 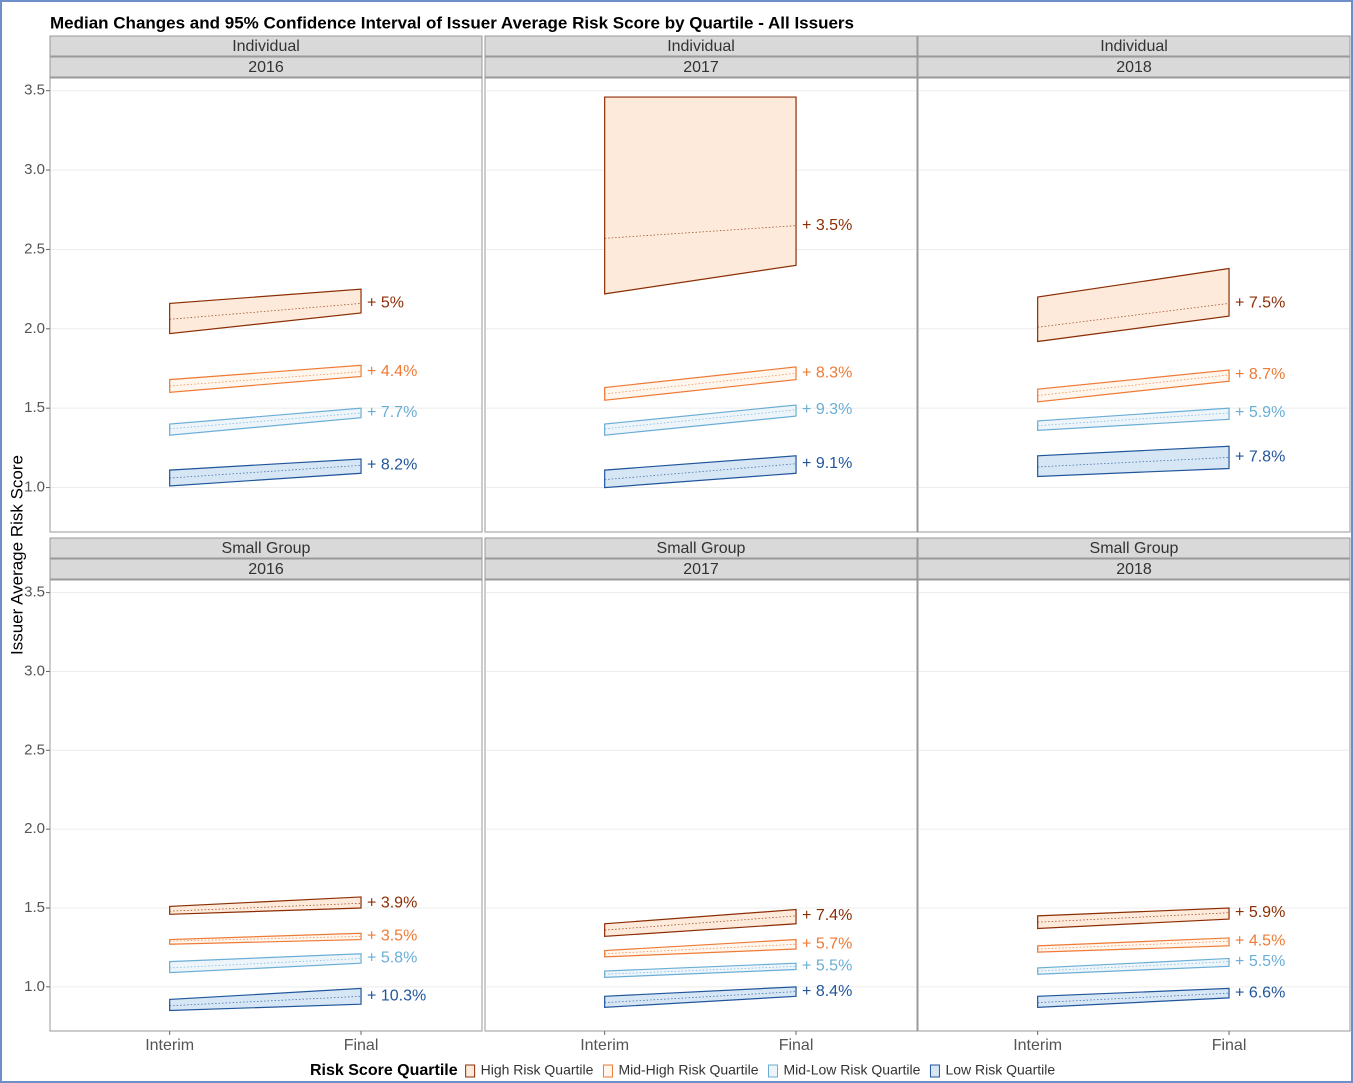 I want to click on y-tick-label: 2.5, so click(x=34, y=248).